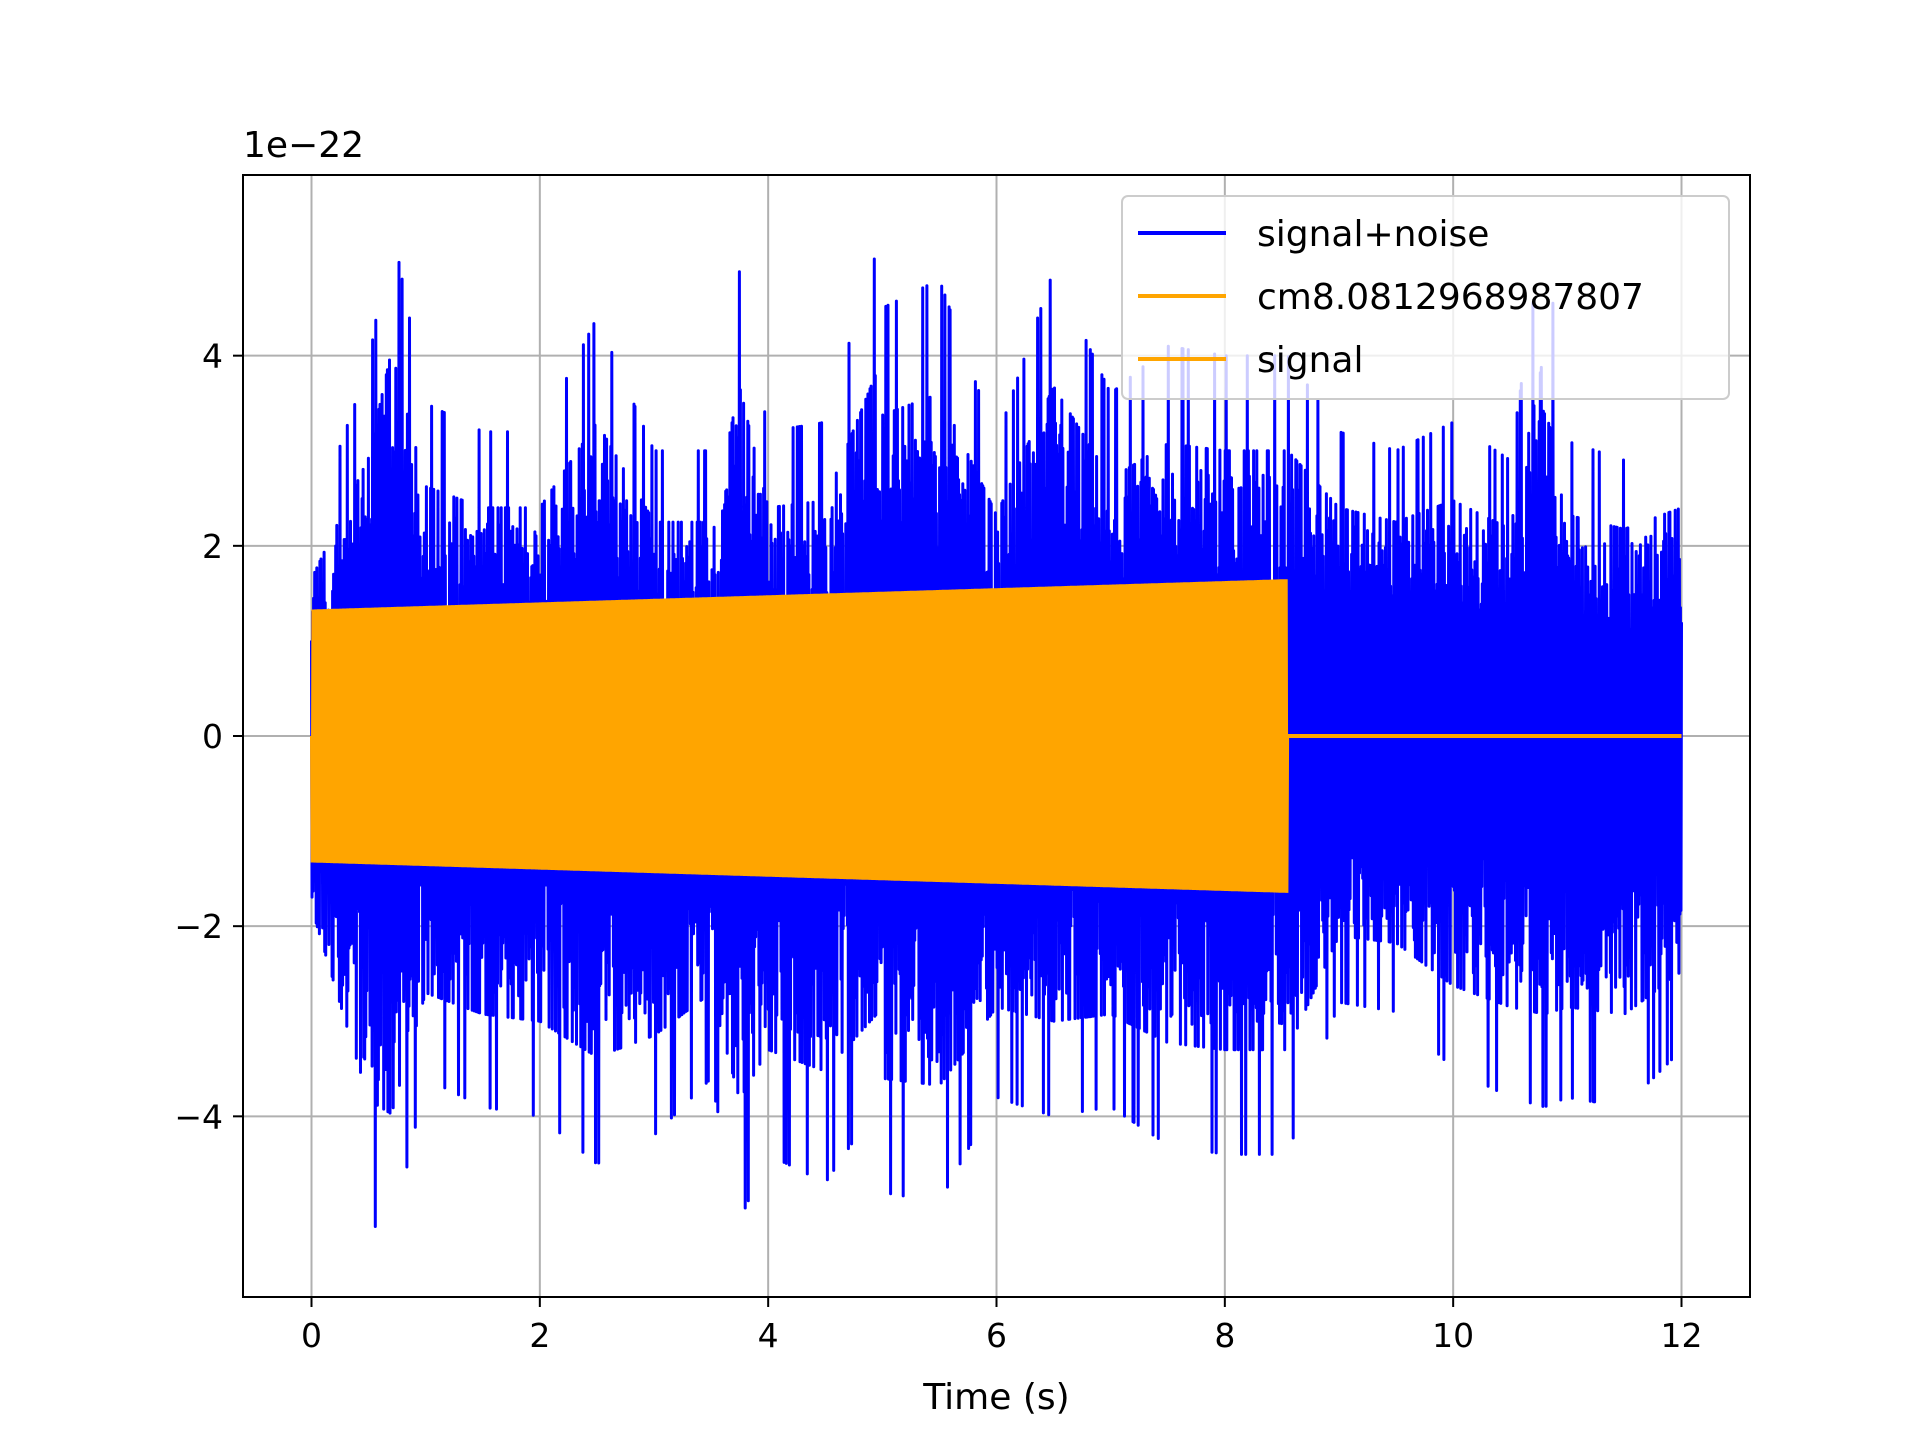 The width and height of the screenshot is (1920, 1440). I want to click on y-tick-label: 0, so click(212, 736).